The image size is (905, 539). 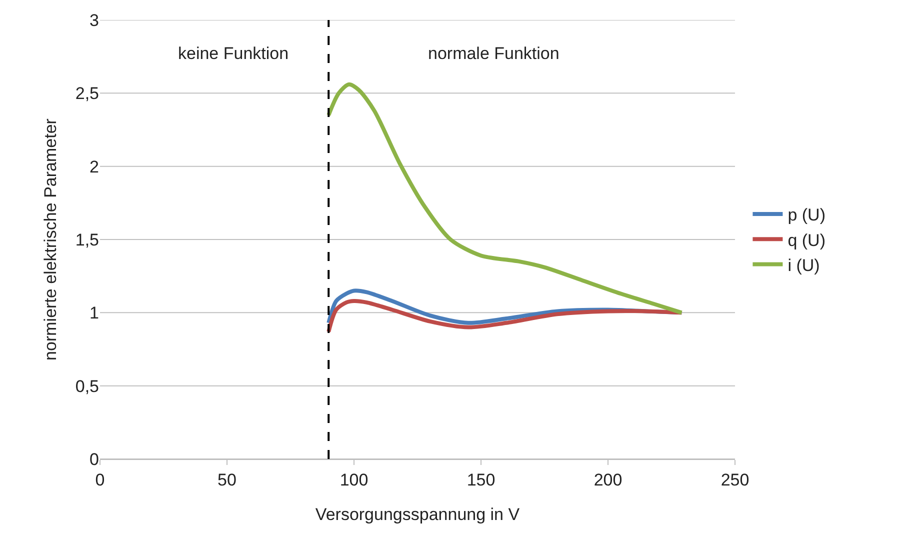 What do you see at coordinates (227, 480) in the screenshot?
I see `x-tick-label: 50` at bounding box center [227, 480].